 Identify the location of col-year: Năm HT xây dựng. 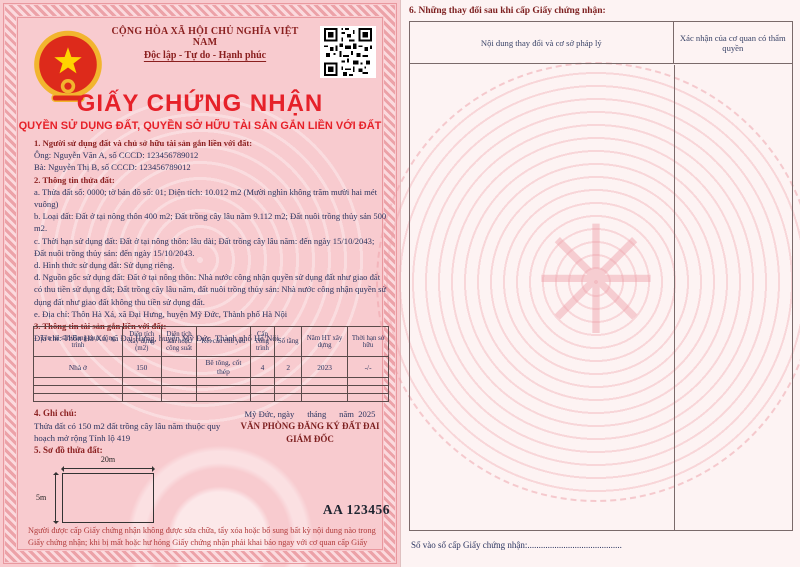
(325, 341).